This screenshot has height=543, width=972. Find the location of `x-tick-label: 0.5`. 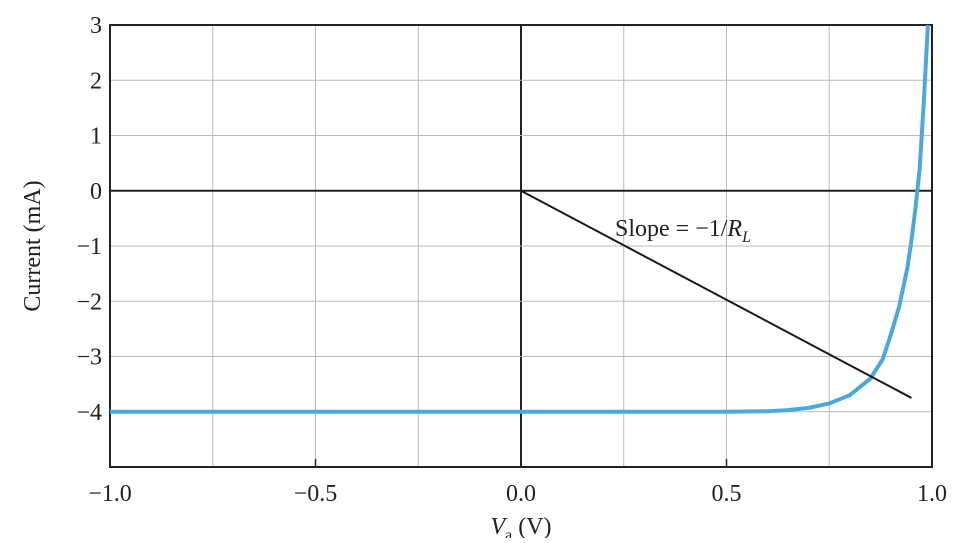

x-tick-label: 0.5 is located at coordinates (727, 494).